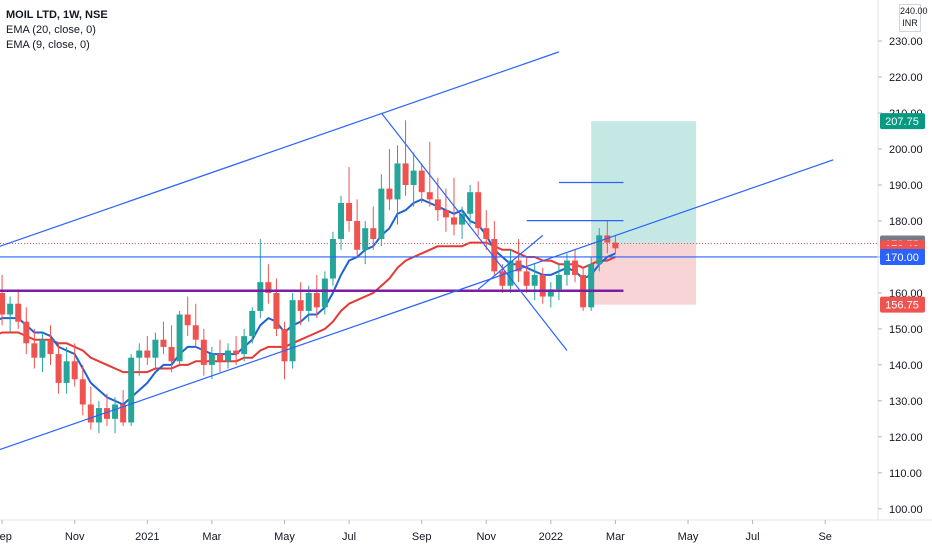 The height and width of the screenshot is (555, 932). I want to click on x-tick-label: May, so click(284, 537).